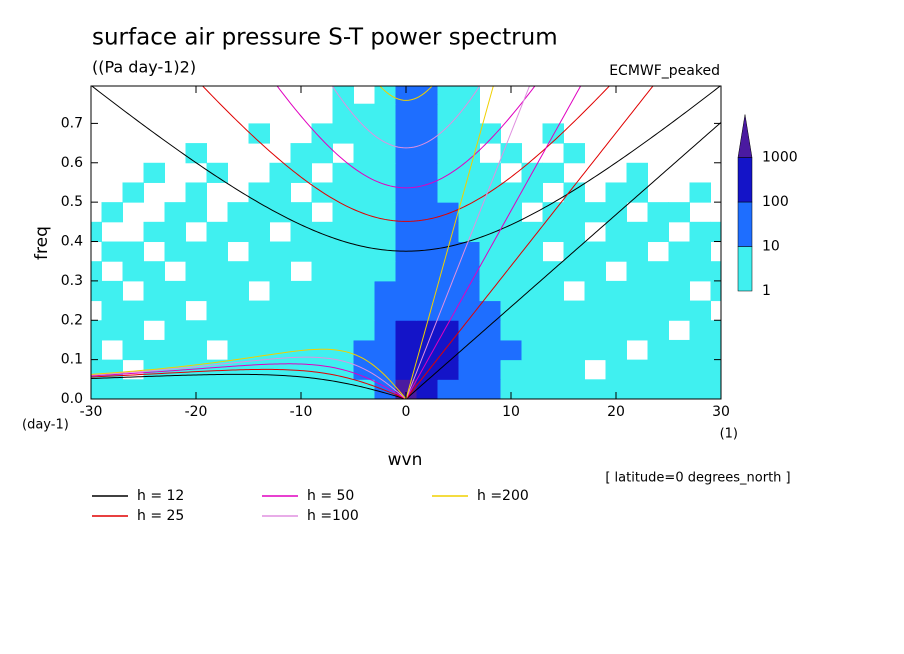  What do you see at coordinates (91, 412) in the screenshot?
I see `x-tick-label: -30` at bounding box center [91, 412].